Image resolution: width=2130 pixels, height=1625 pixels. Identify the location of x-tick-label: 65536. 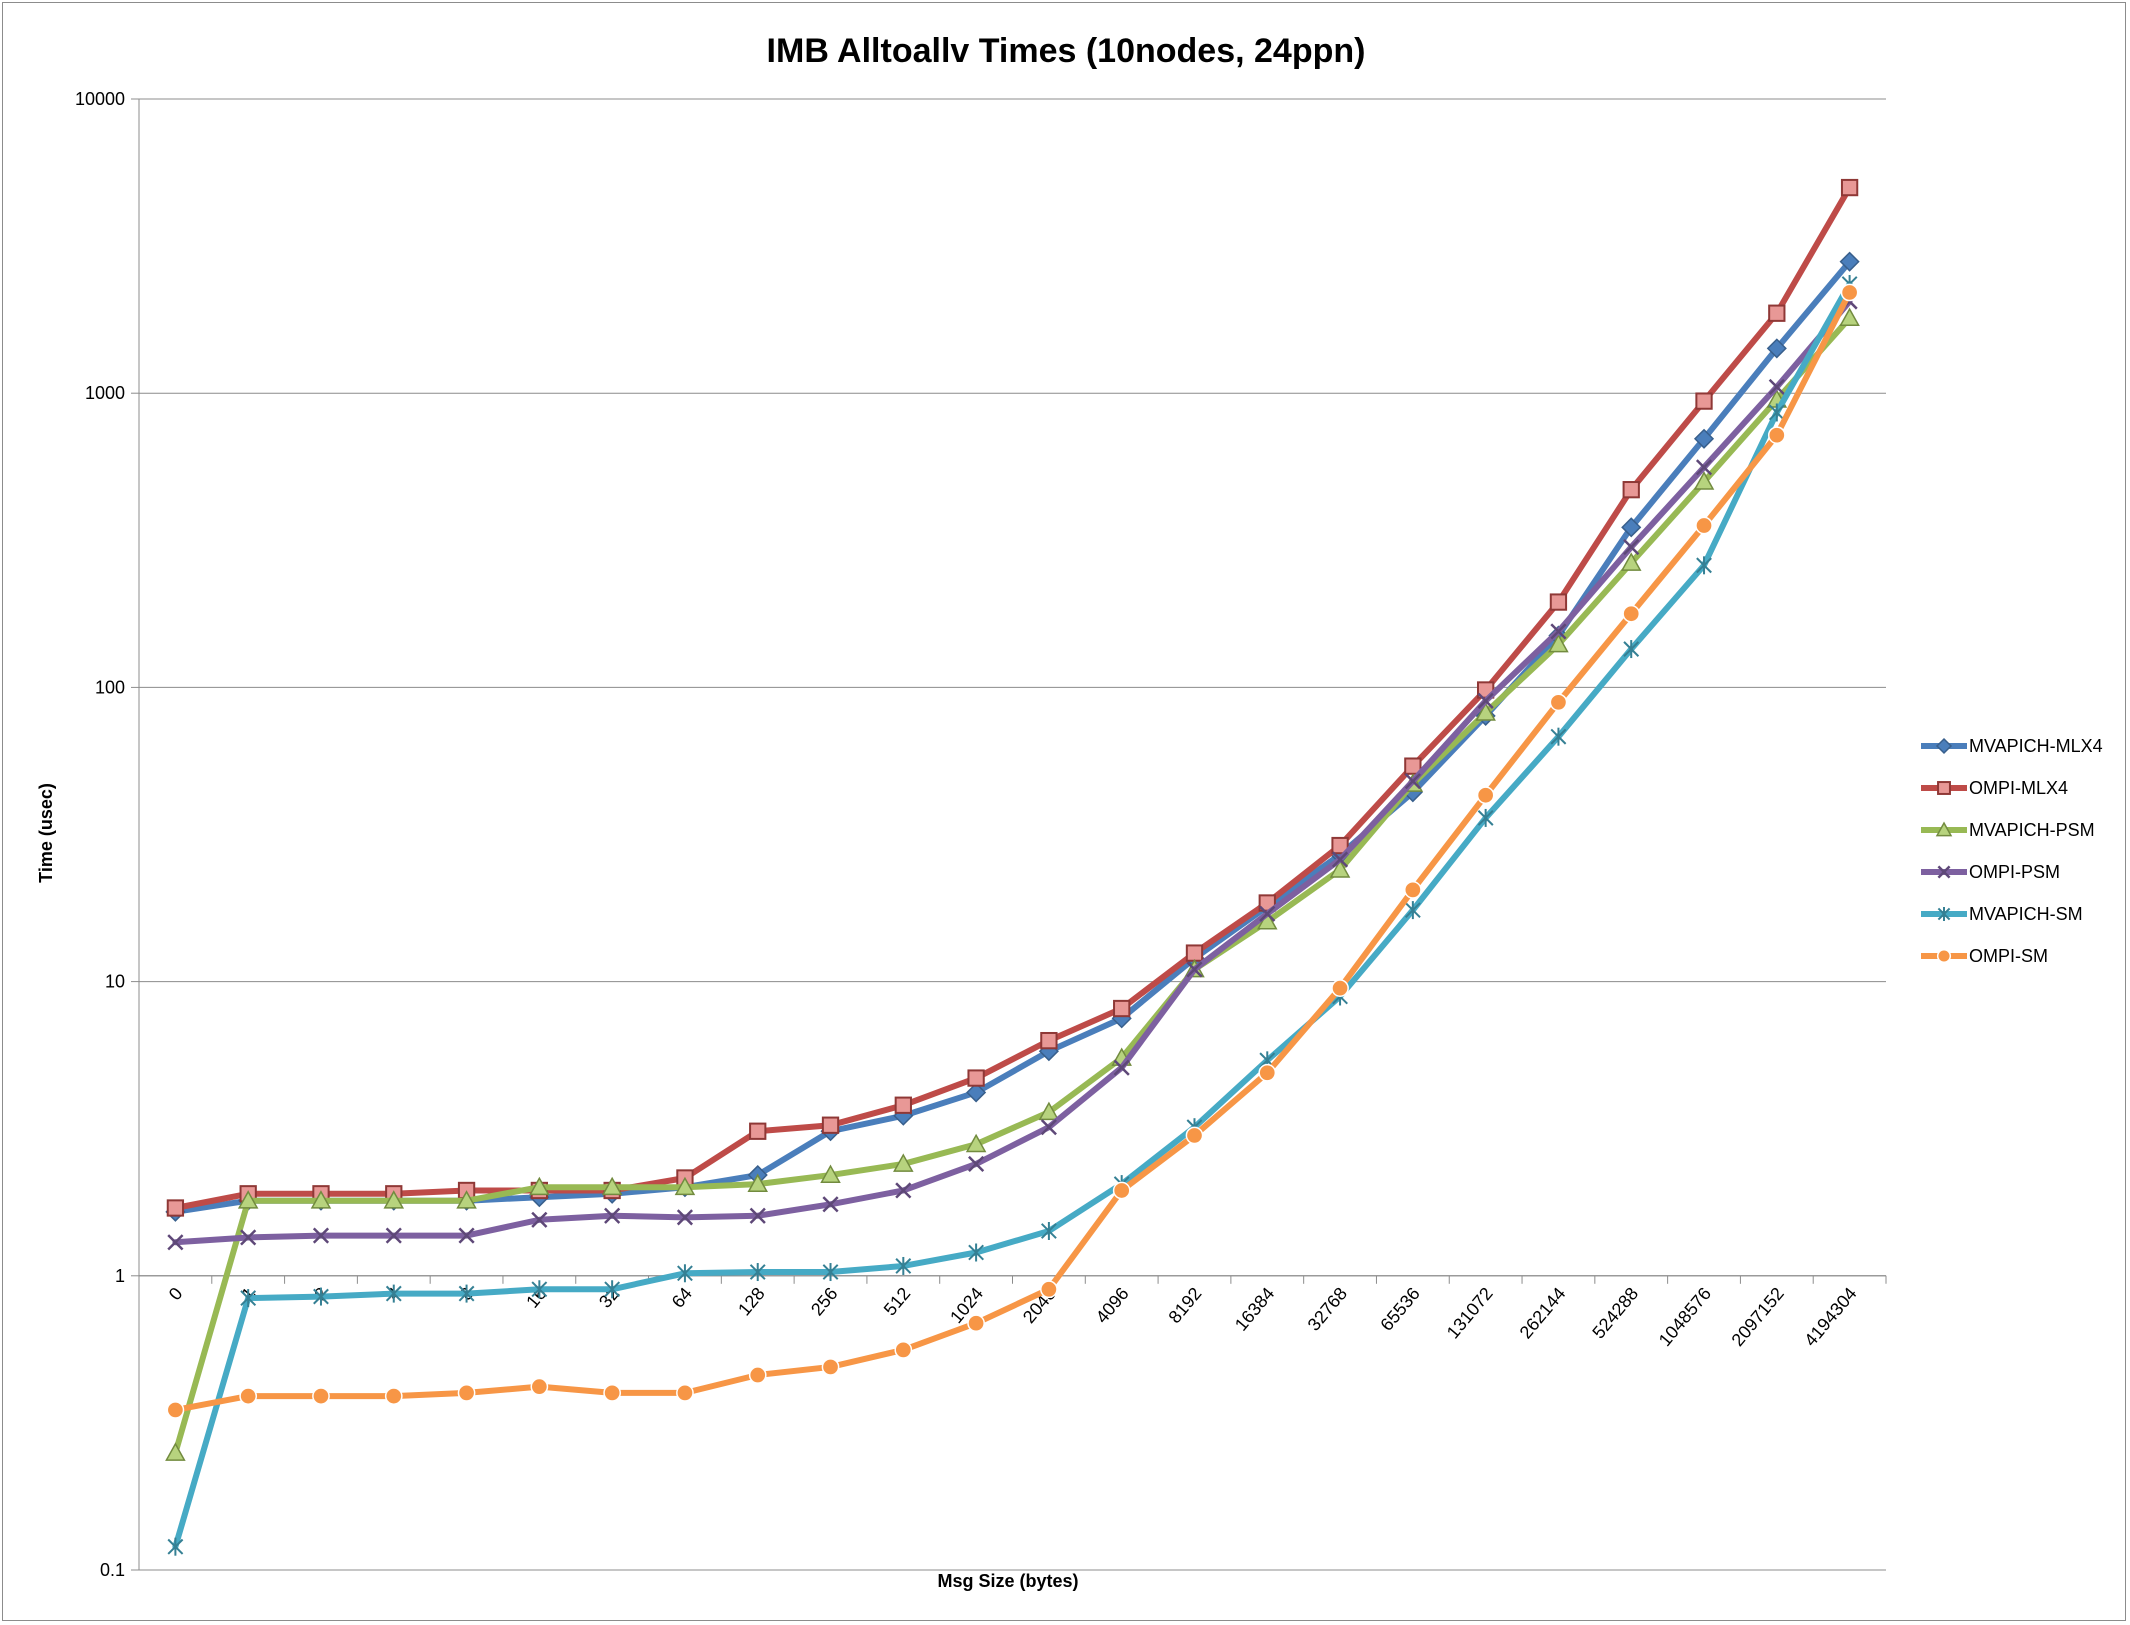
(1400, 1309).